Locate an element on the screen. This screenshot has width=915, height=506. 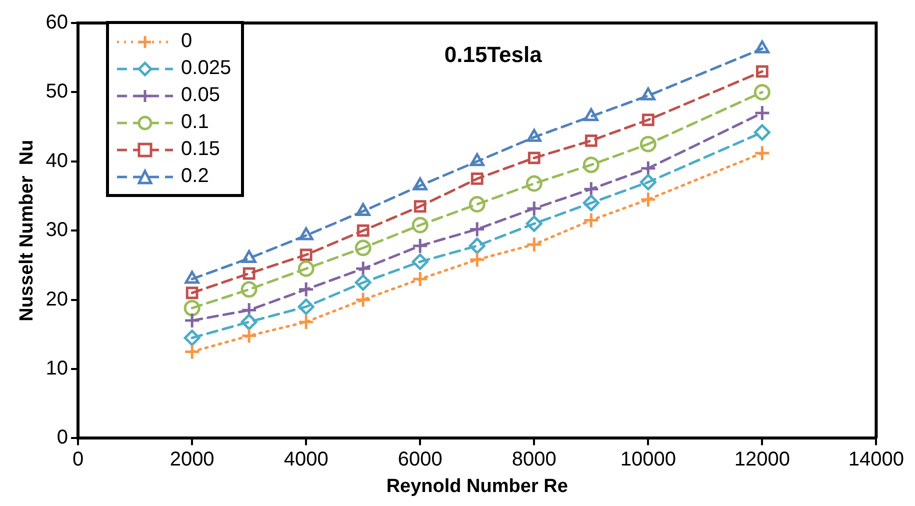
x-tick-label: 4000 is located at coordinates (306, 459).